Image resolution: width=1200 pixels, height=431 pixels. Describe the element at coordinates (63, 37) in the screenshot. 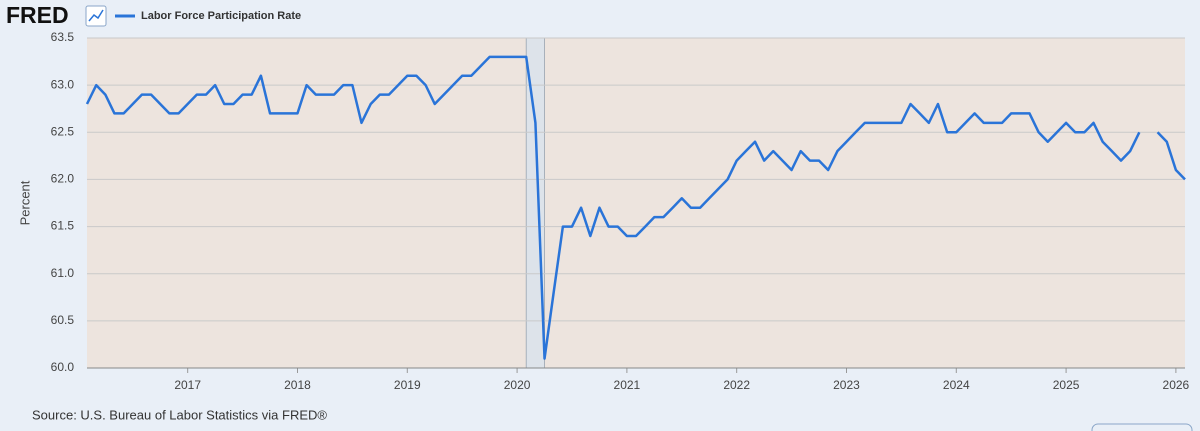

I see `y-tick-label: 63.5` at that location.